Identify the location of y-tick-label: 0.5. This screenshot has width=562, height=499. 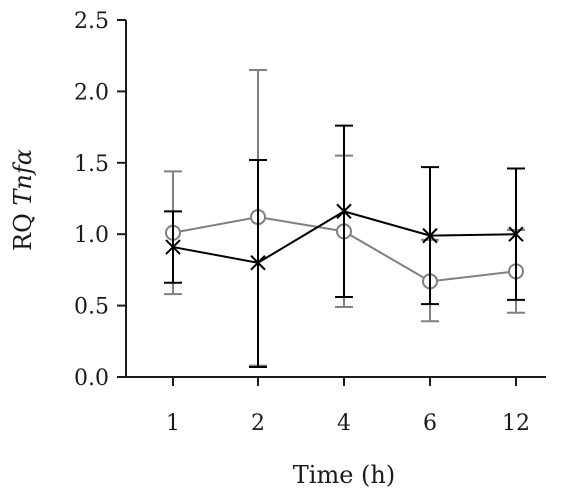
(91, 307).